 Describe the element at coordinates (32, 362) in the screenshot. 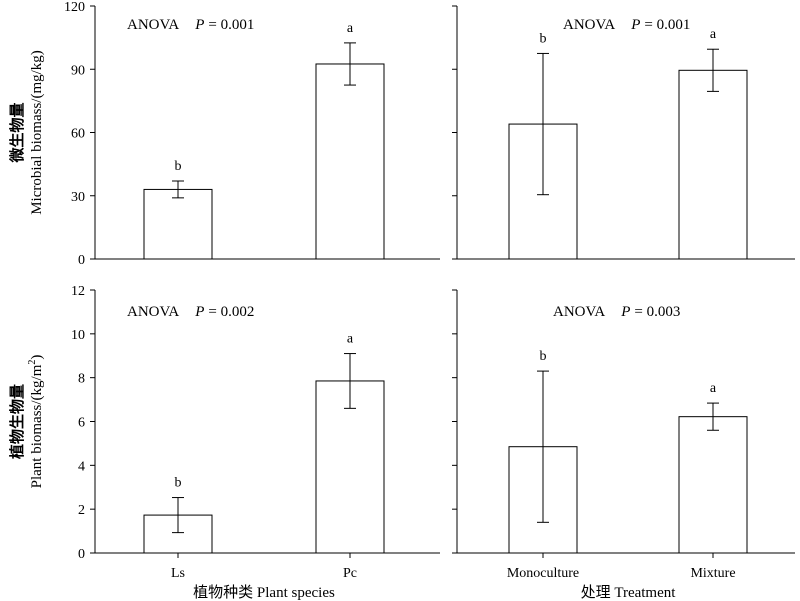

I see `y-axis-label-superscript: 2` at that location.